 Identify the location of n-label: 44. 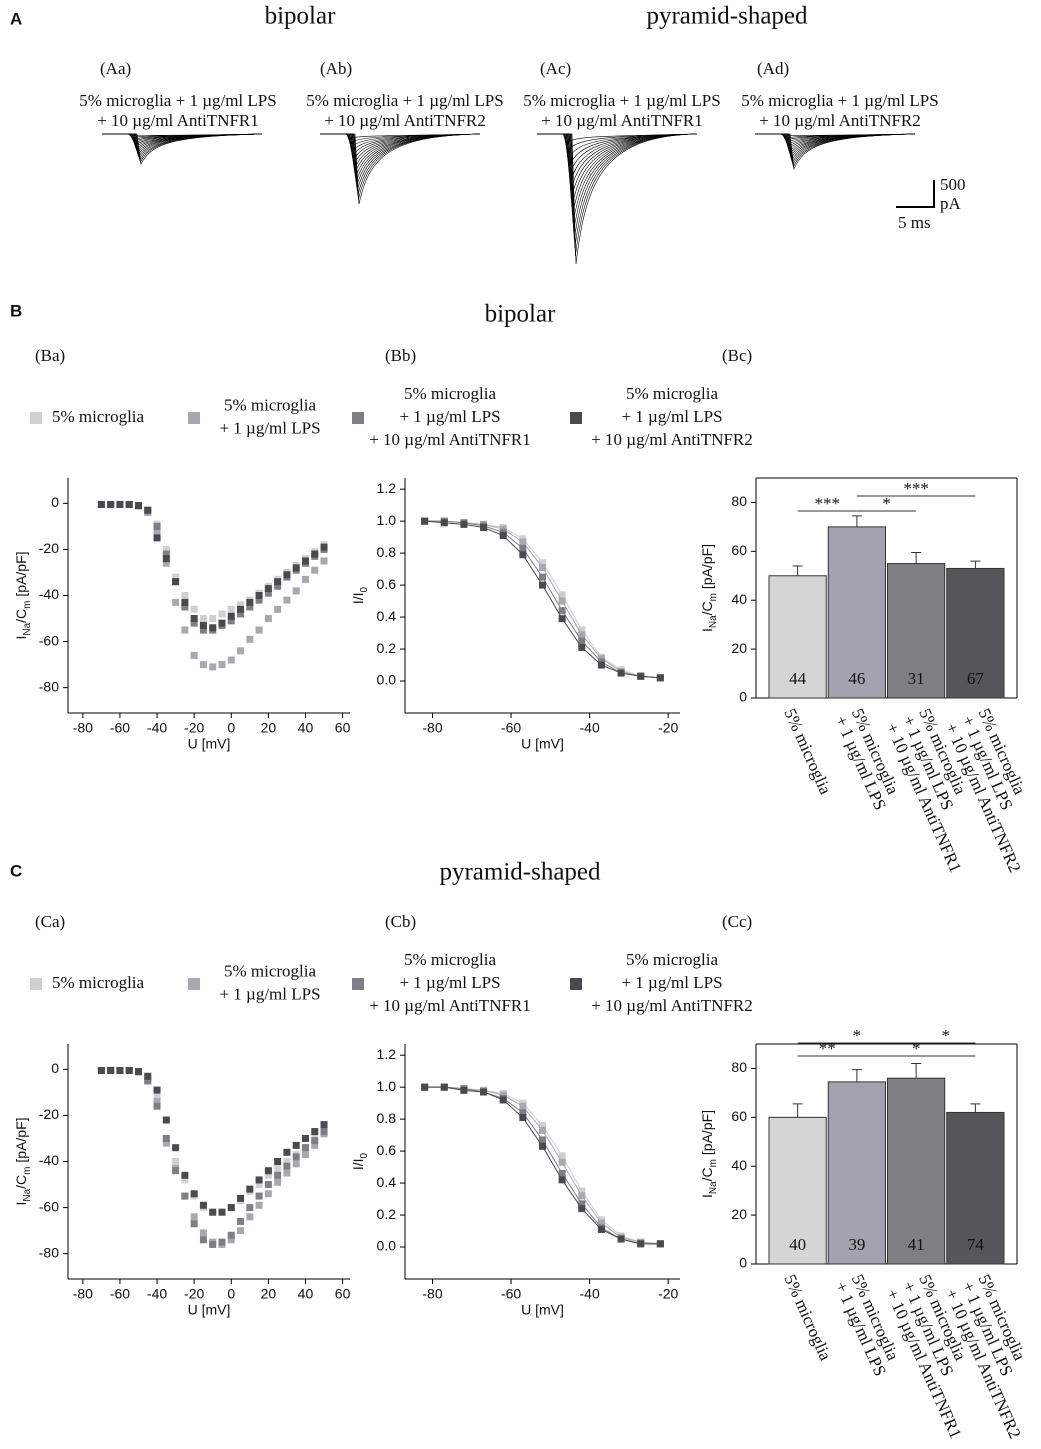
(798, 678).